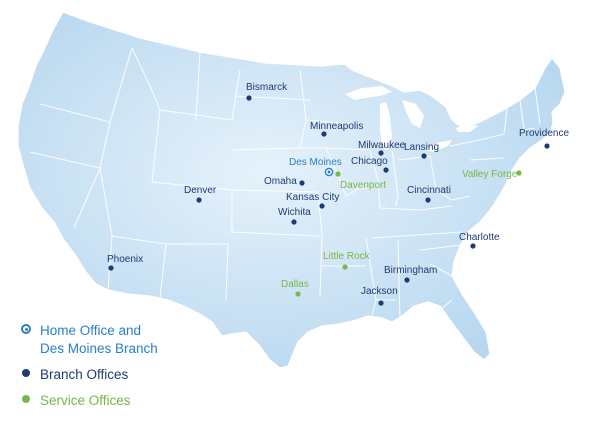 The width and height of the screenshot is (600, 444). Describe the element at coordinates (294, 212) in the screenshot. I see `city-label-wichita: Wichita` at that location.